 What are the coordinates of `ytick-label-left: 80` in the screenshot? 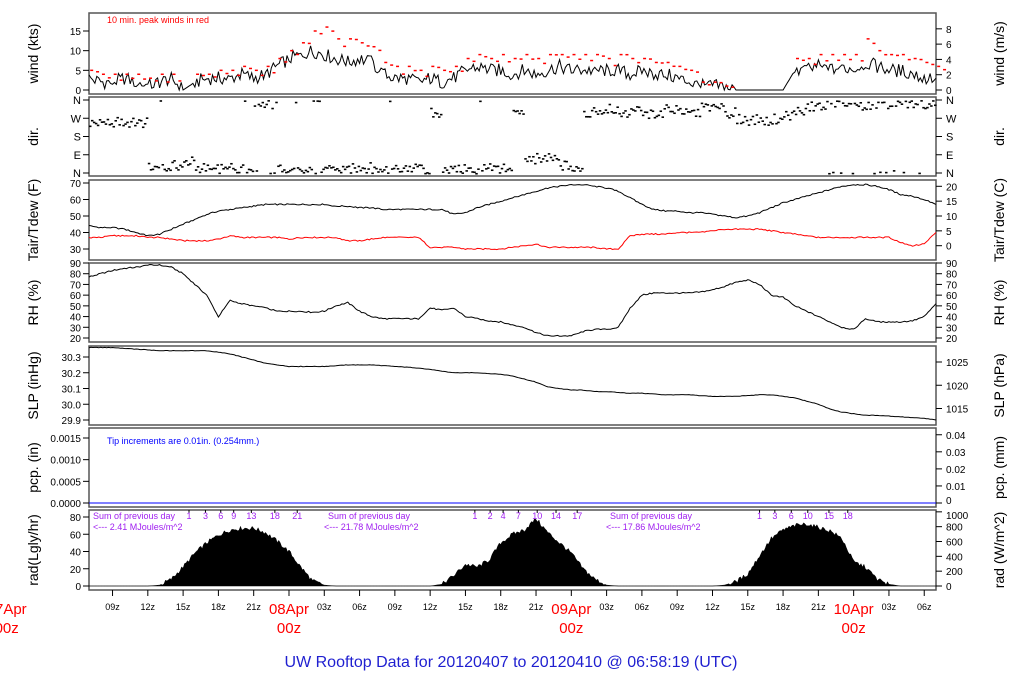 It's located at (76, 518).